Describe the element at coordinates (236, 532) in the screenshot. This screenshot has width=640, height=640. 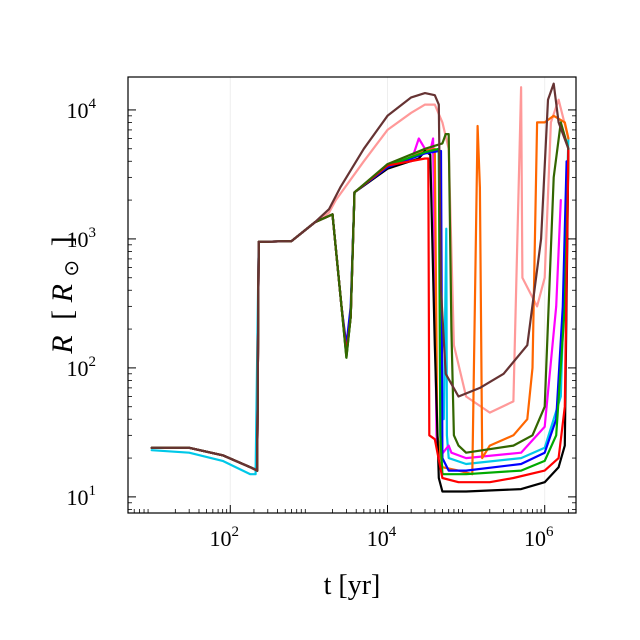
I see `x-tick-exp: 2` at that location.